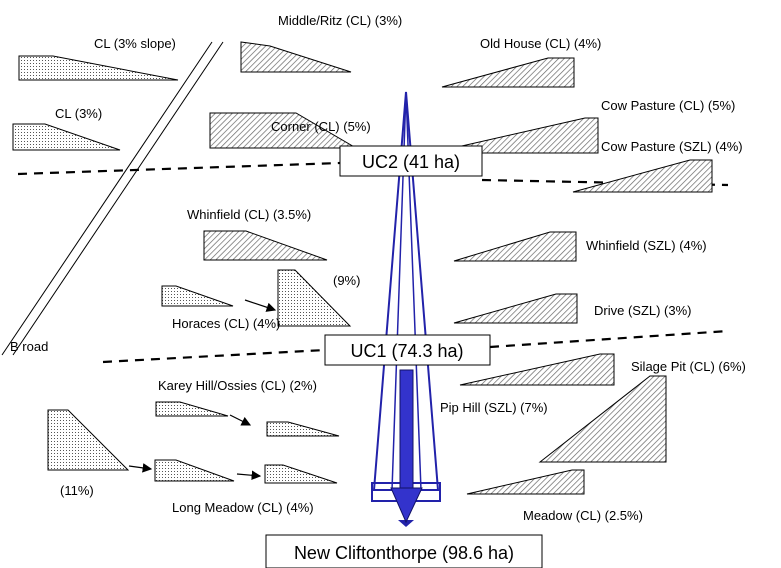 This screenshot has height=568, width=781. Describe the element at coordinates (226, 323) in the screenshot. I see `label-horaces: Horaces (CL) (4%)` at that location.